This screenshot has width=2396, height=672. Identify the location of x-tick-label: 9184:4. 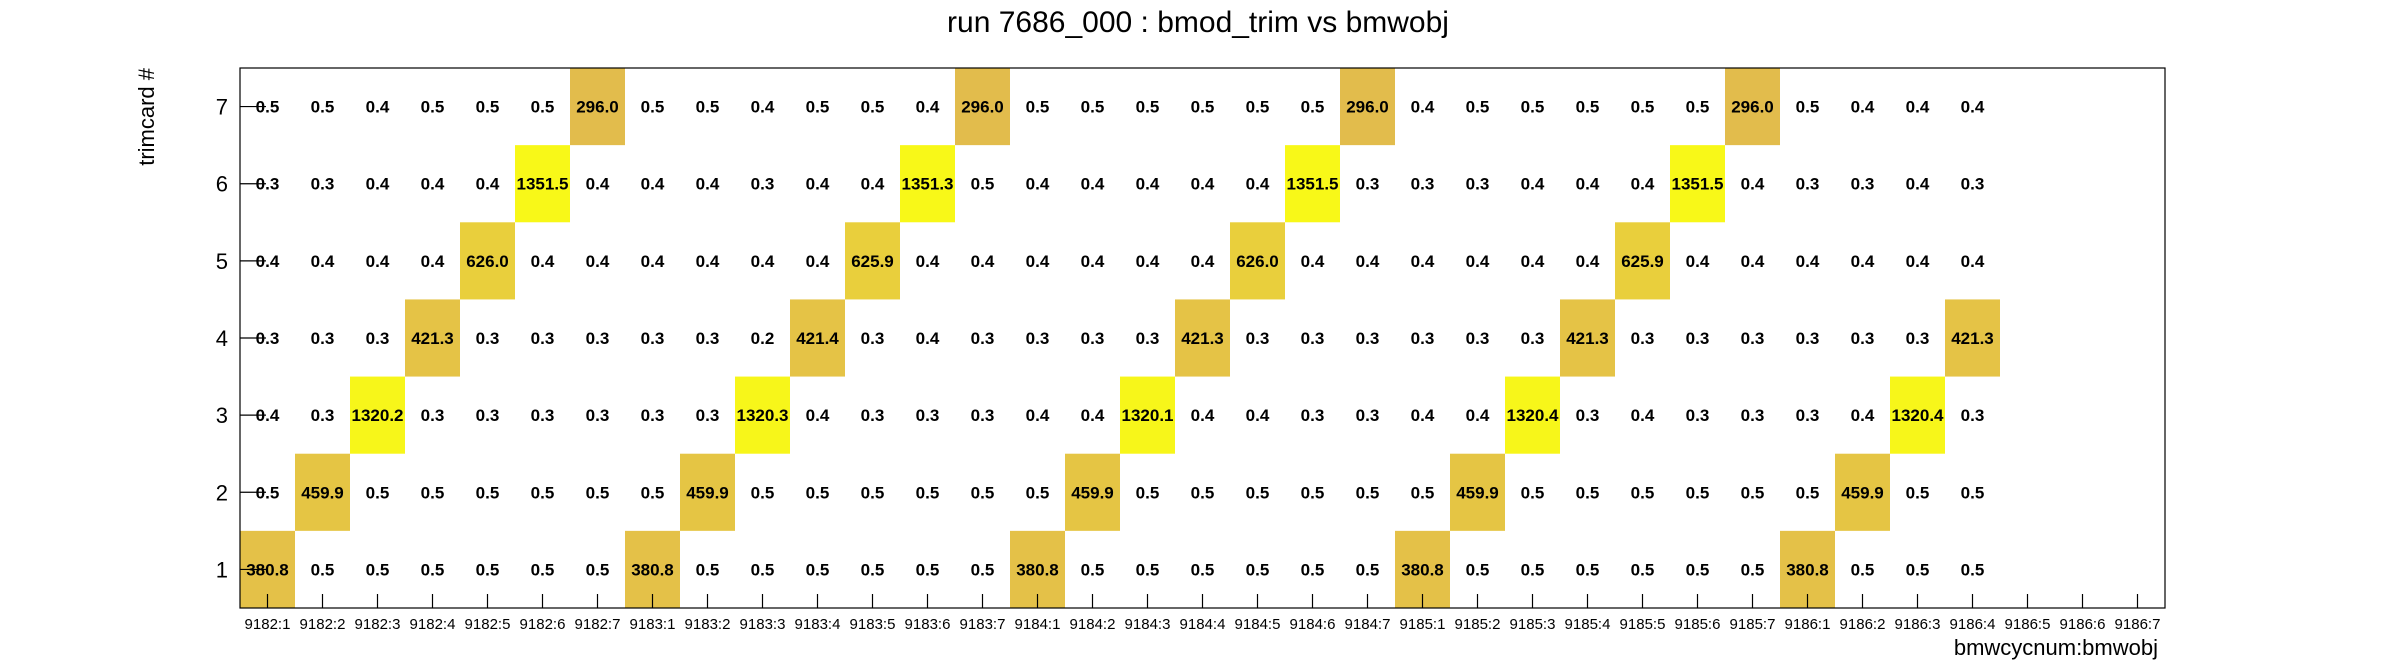
(1203, 624).